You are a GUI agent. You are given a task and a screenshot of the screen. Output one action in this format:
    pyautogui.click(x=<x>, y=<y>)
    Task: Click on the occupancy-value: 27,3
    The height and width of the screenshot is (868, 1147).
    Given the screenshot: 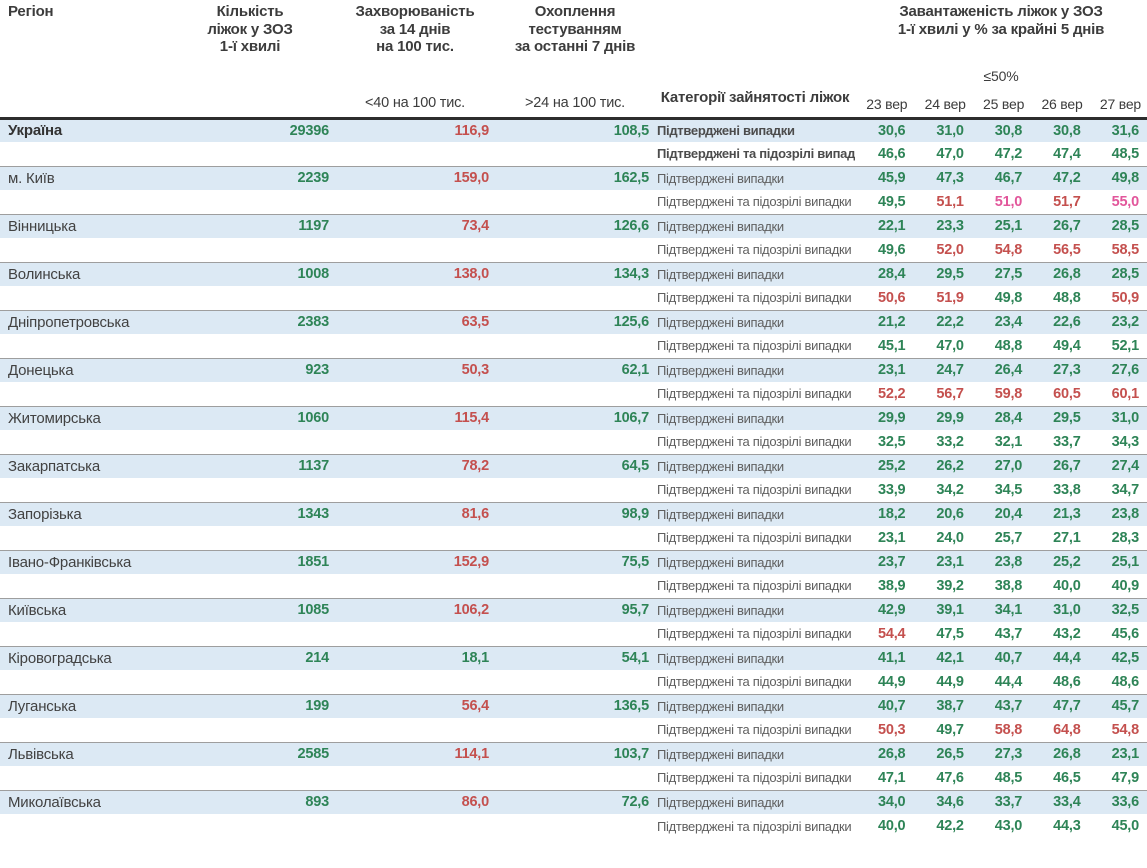 What is the action you would take?
    pyautogui.click(x=1059, y=369)
    